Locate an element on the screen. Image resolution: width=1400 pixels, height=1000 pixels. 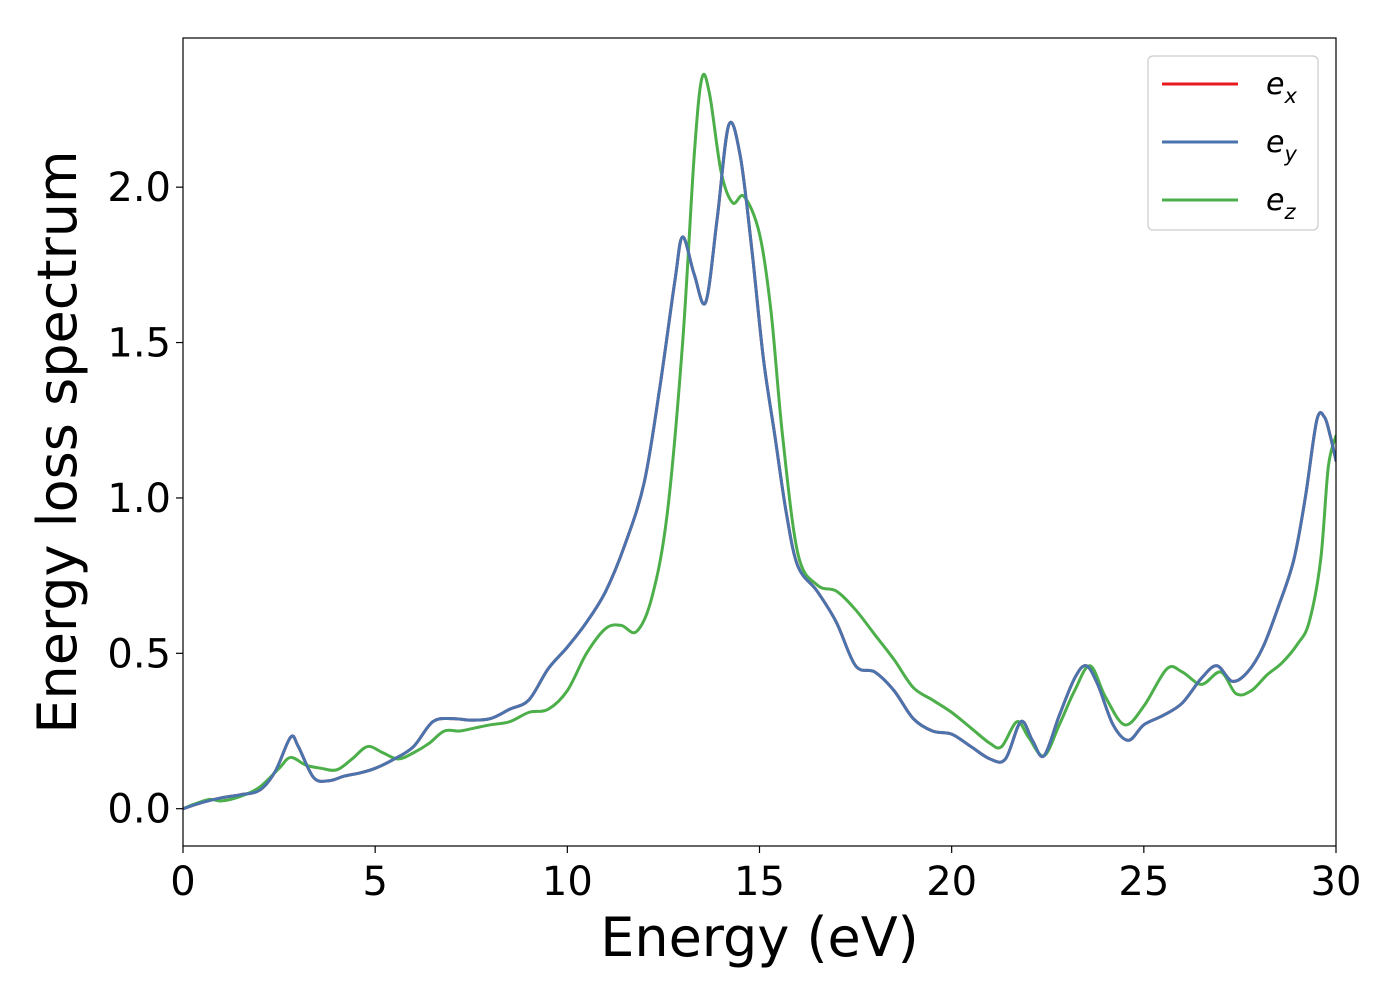
x-tick-label: 10 is located at coordinates (567, 882).